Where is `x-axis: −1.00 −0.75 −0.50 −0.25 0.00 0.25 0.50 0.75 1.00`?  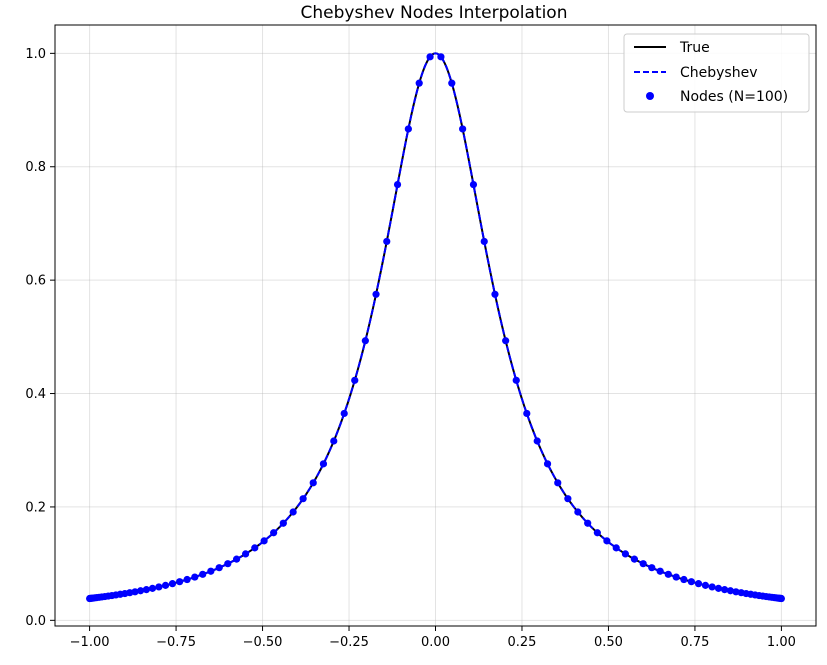
x-axis: −1.00 −0.75 −0.50 −0.25 0.00 0.25 0.50 0.75 1.00 is located at coordinates (433, 638).